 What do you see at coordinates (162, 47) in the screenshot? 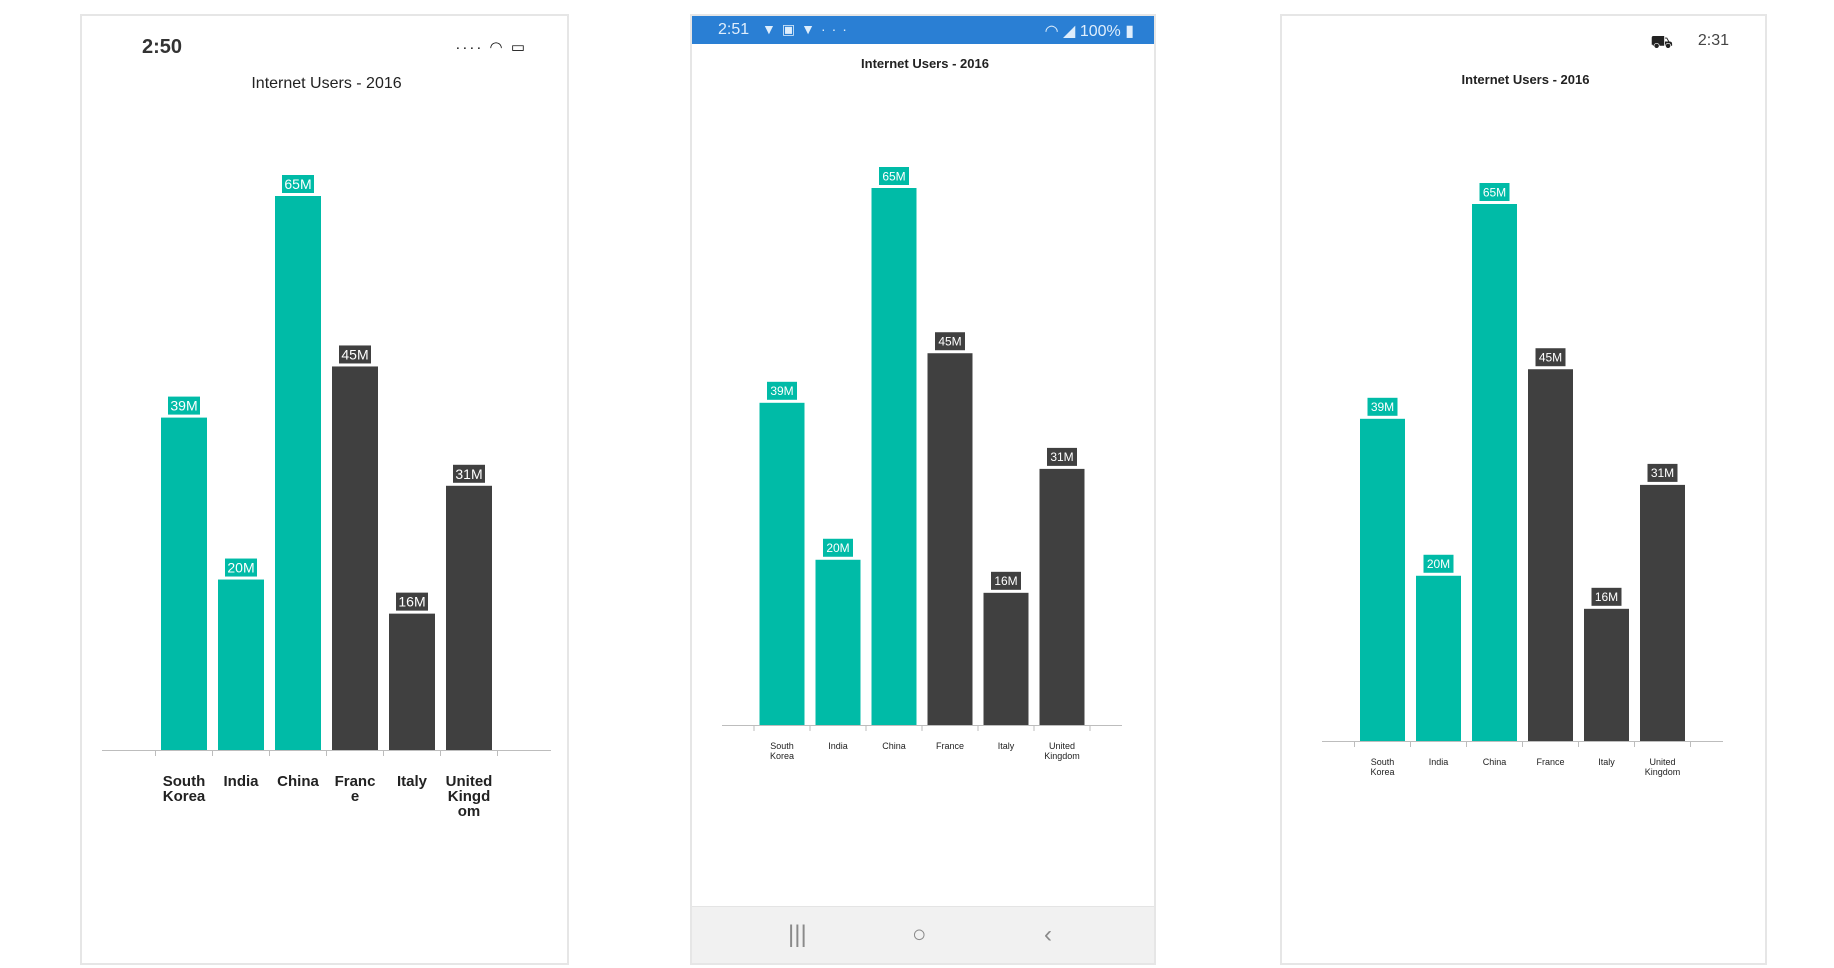
I see `ios-status-time: 2:50` at bounding box center [162, 47].